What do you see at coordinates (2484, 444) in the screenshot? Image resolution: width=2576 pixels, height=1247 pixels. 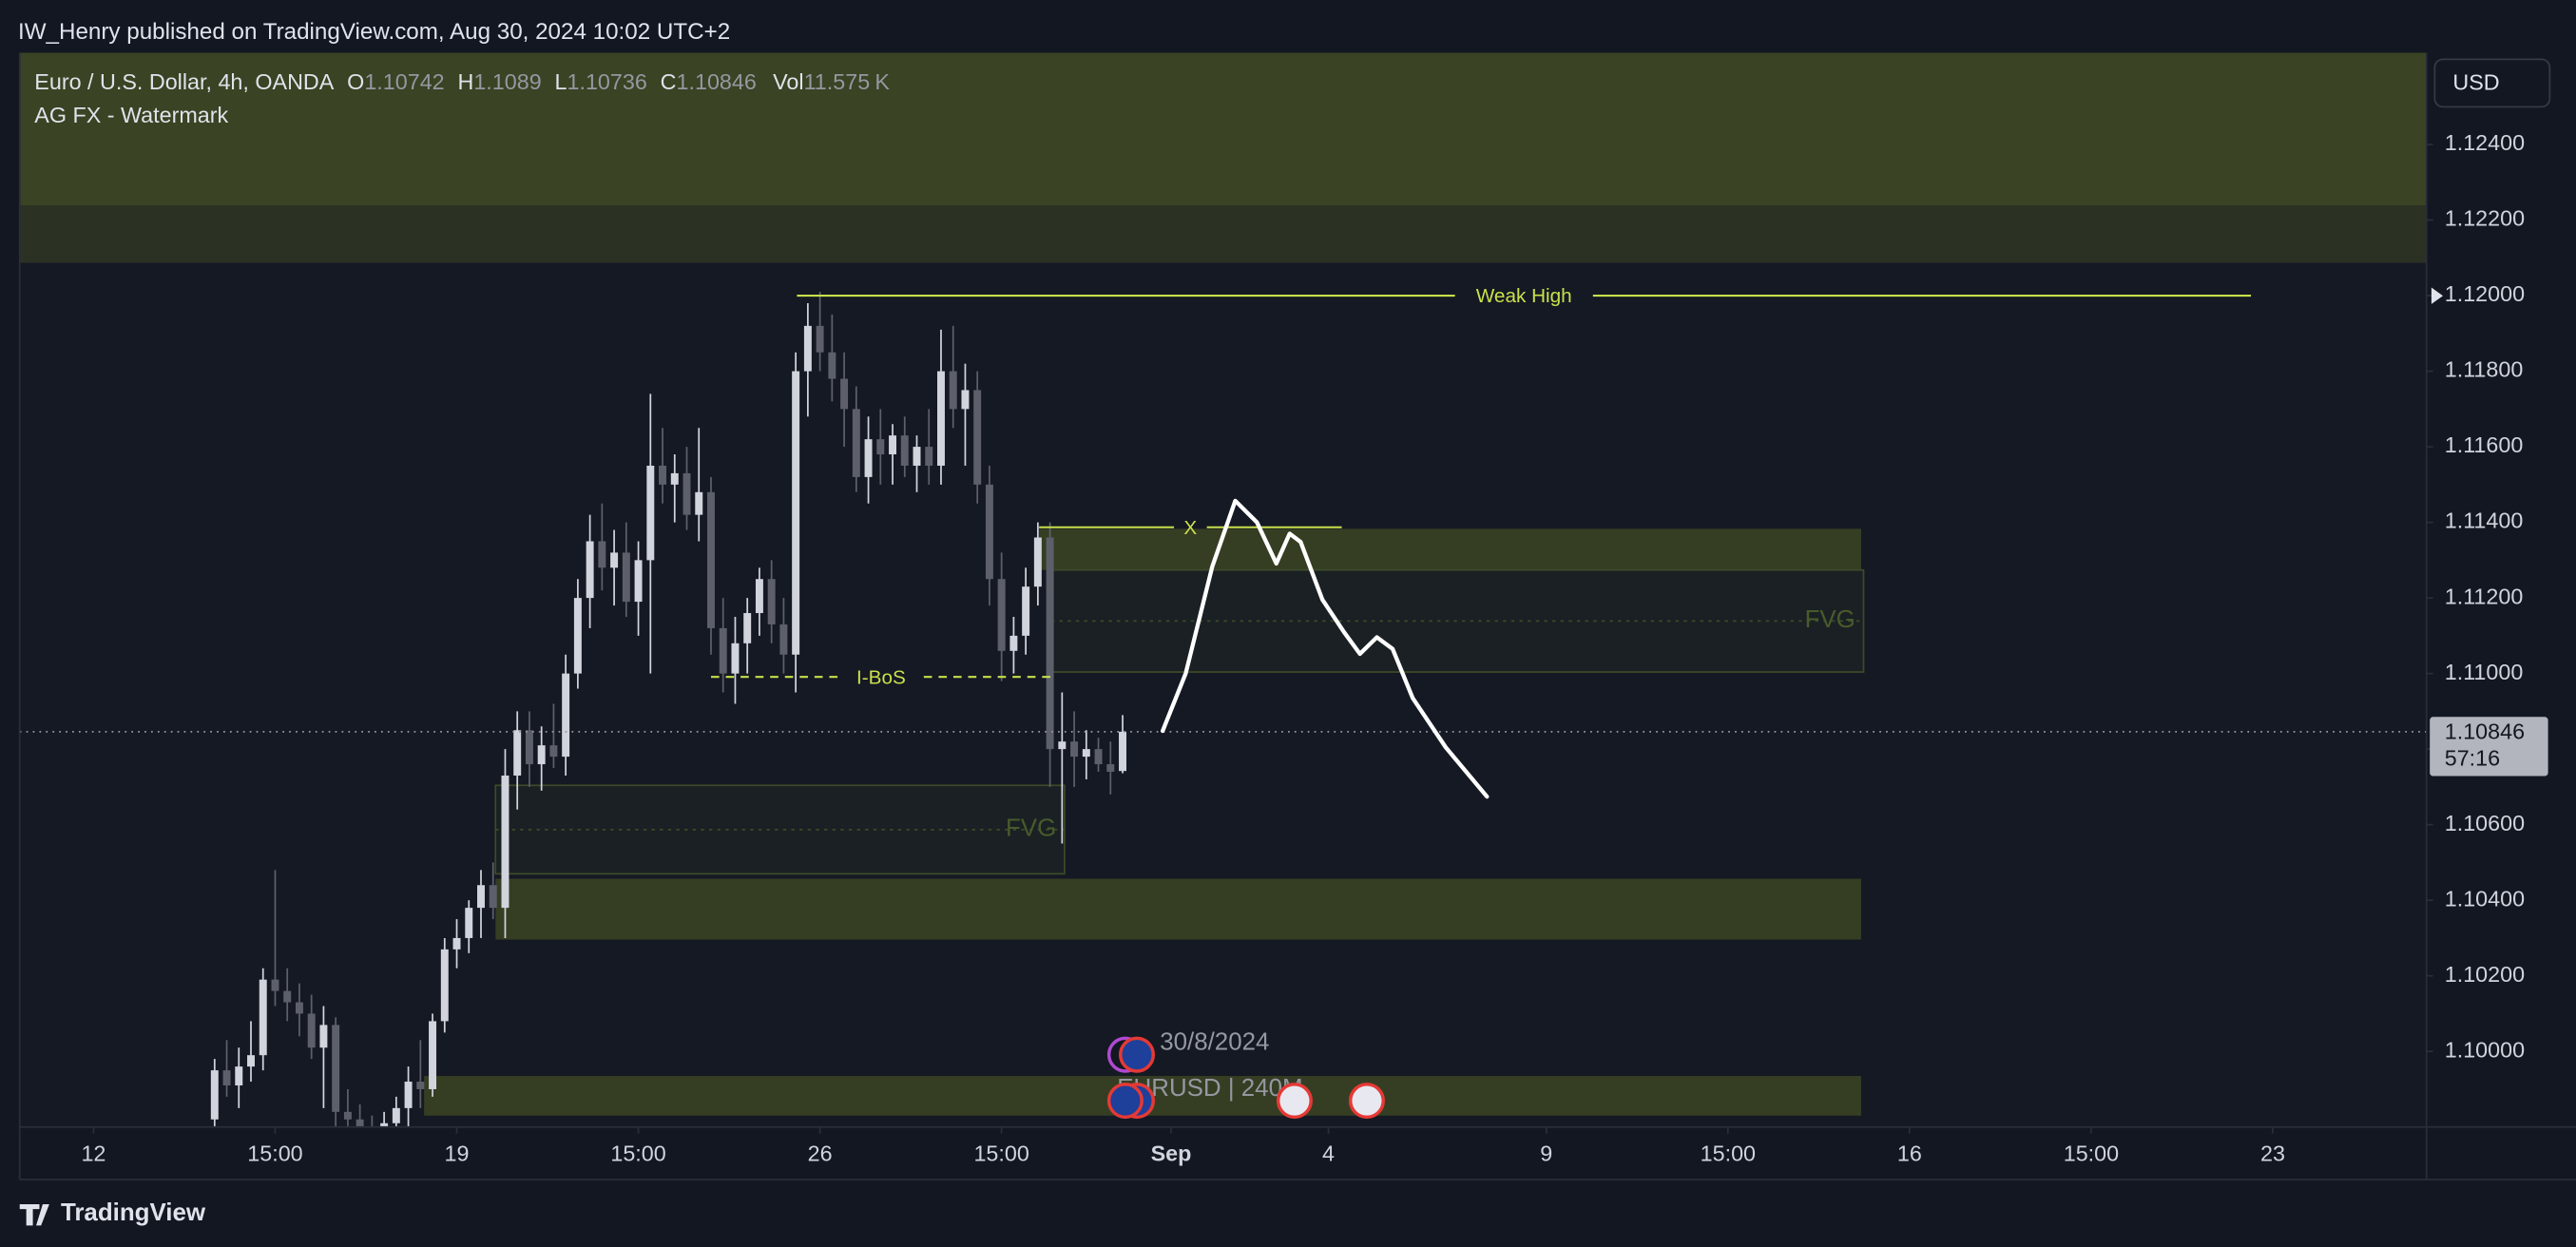 I see `y-tick-label: 1.11600` at bounding box center [2484, 444].